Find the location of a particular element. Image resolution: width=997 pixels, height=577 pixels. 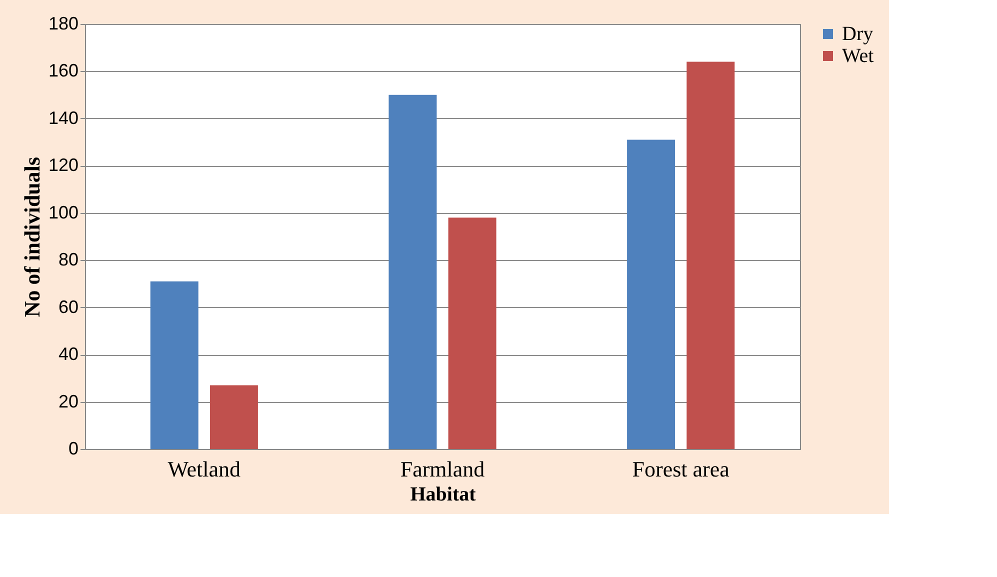

legend-label: Dry is located at coordinates (858, 34).